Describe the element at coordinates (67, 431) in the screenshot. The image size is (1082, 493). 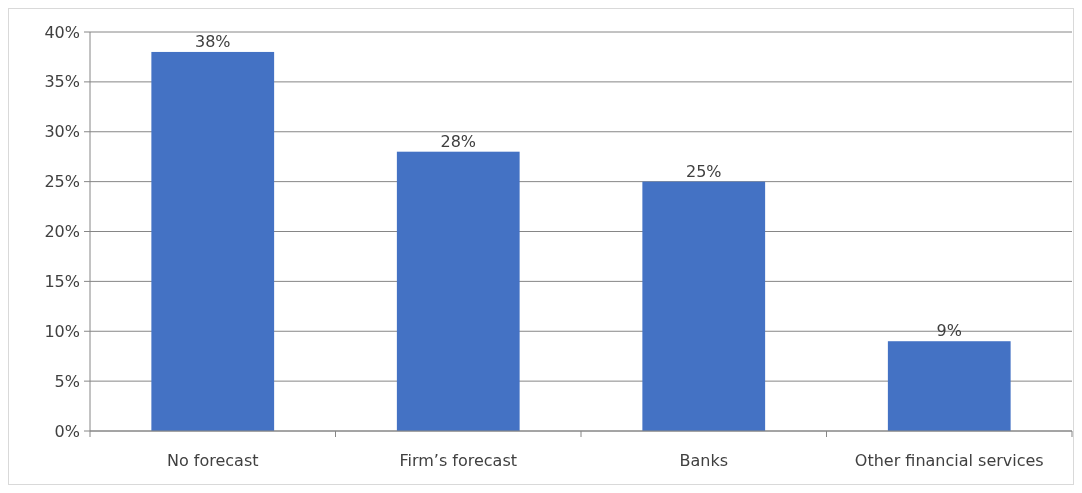
I see `y-tick-label: 0%` at that location.